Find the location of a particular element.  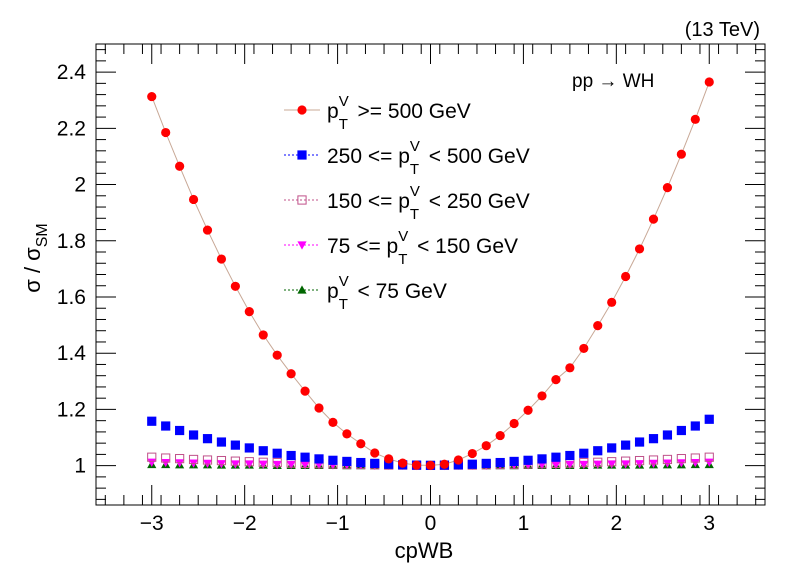

y-tick-label: 2 is located at coordinates (80, 185).